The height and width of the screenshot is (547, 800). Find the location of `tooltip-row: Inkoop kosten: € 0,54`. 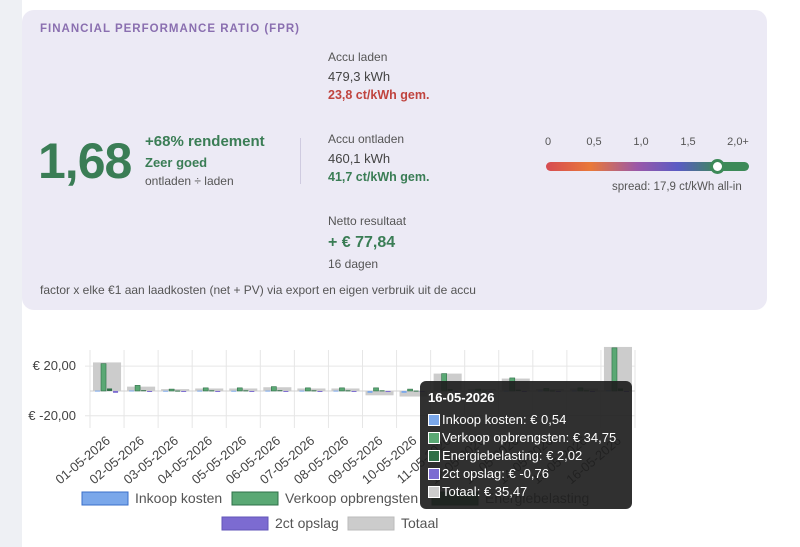

tooltip-row: Inkoop kosten: € 0,54 is located at coordinates (497, 419).